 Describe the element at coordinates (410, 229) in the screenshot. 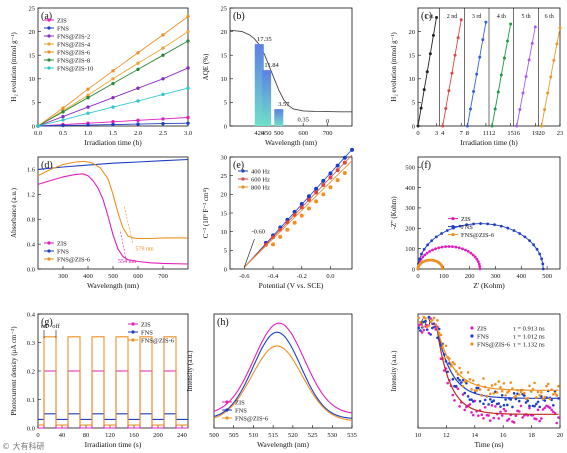

I see `y-tick-label: 200` at that location.